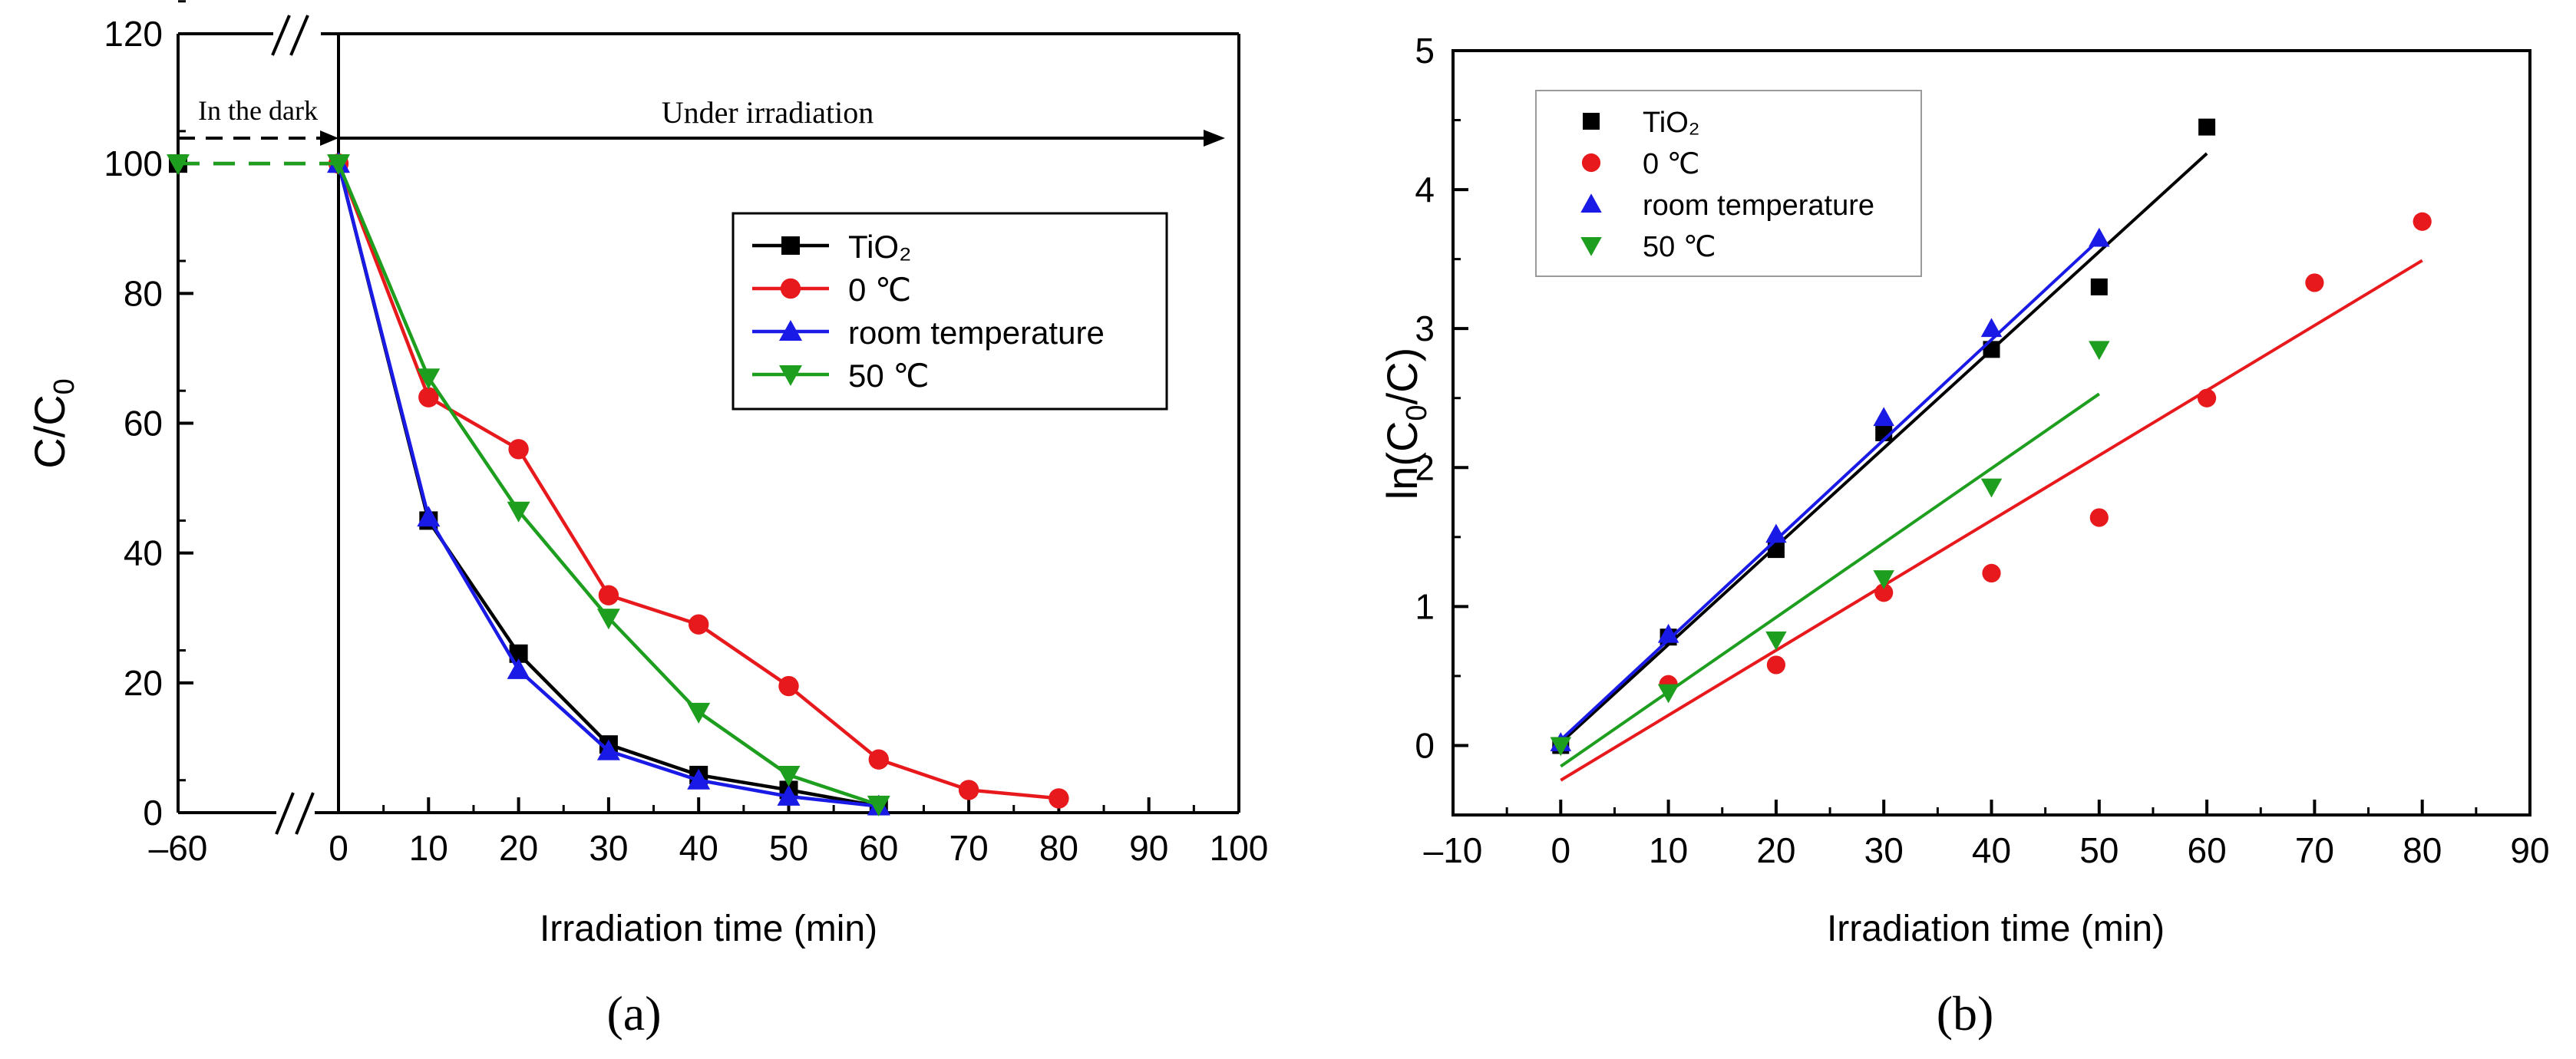 The width and height of the screenshot is (2576, 1059). I want to click on x-tick-label: 60, so click(2207, 850).